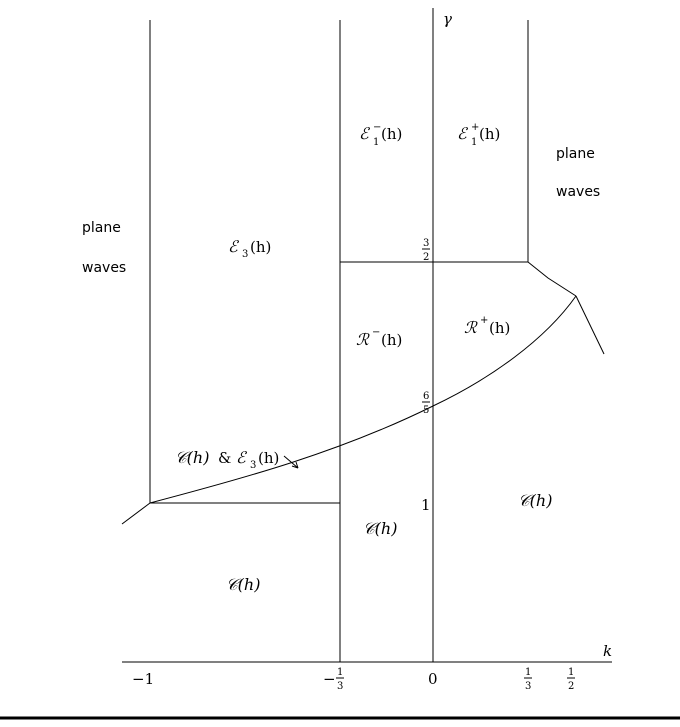  What do you see at coordinates (590, 325) in the screenshot?
I see `boundary-right-lower` at bounding box center [590, 325].